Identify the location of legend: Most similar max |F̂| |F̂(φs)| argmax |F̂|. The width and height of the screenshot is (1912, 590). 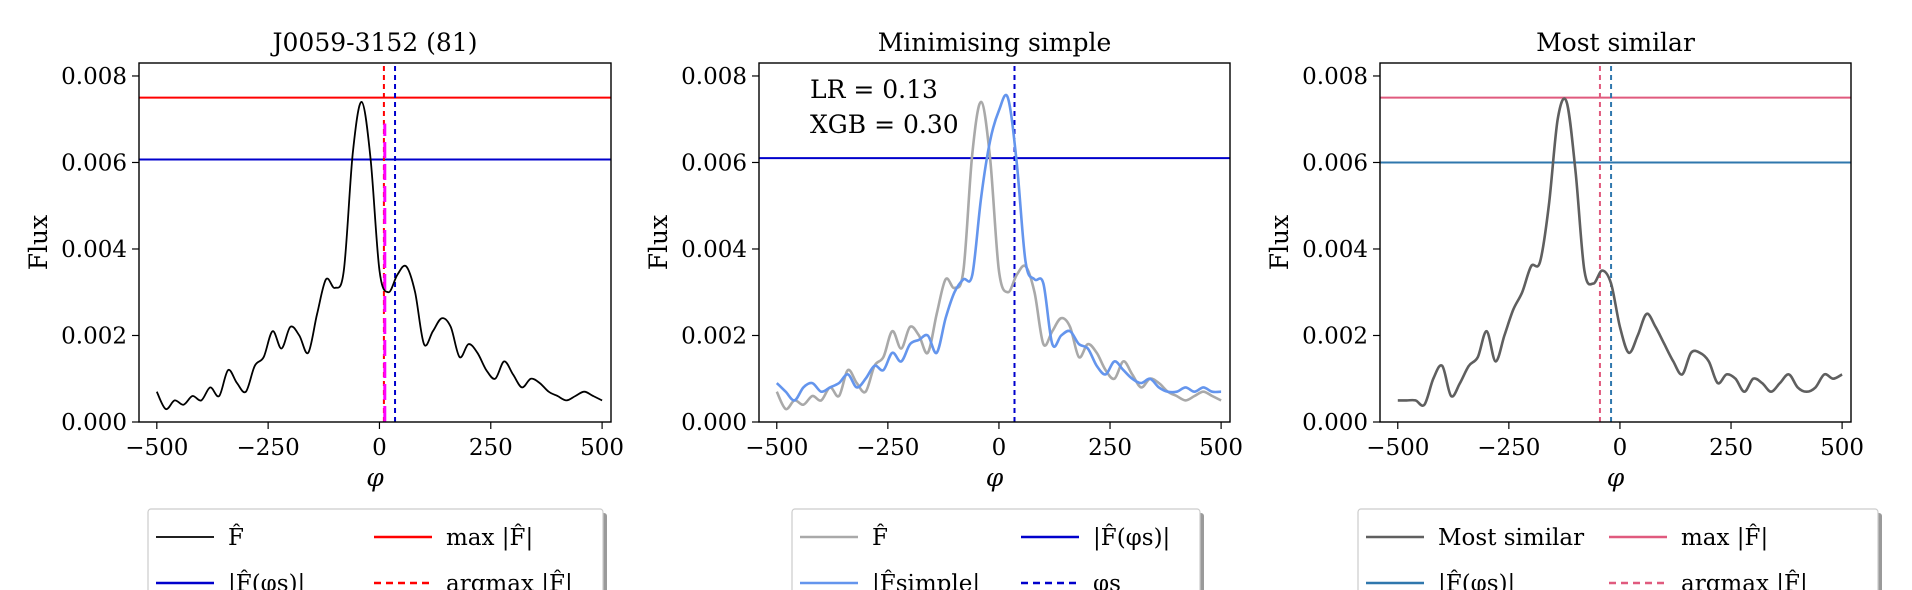
(1619, 549).